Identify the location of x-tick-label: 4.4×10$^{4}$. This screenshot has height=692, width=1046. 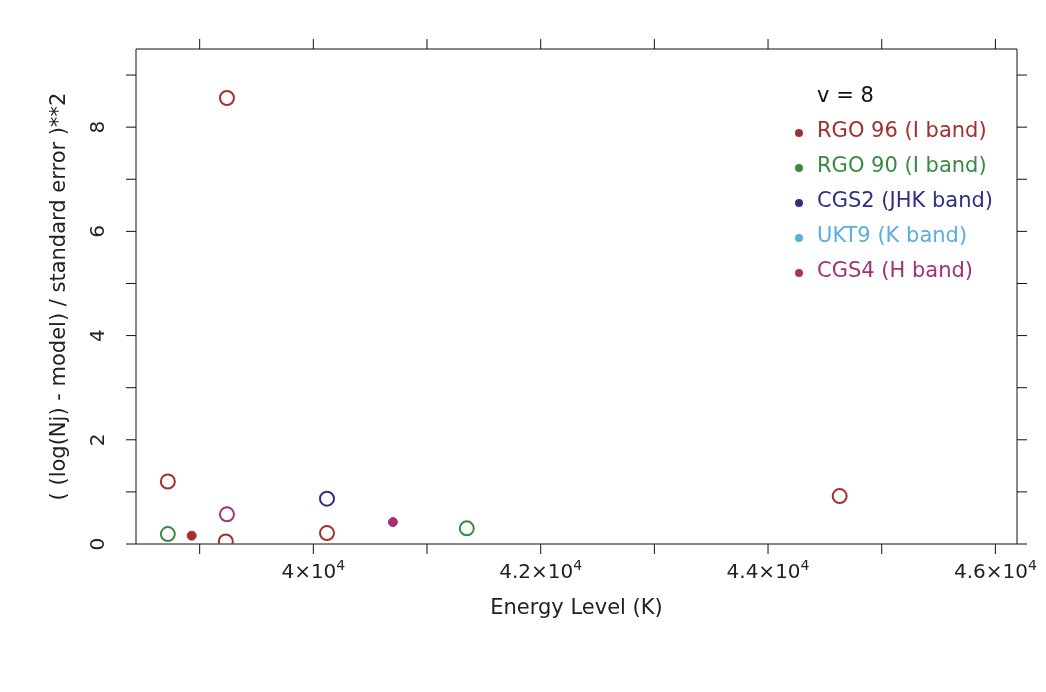
(768, 570).